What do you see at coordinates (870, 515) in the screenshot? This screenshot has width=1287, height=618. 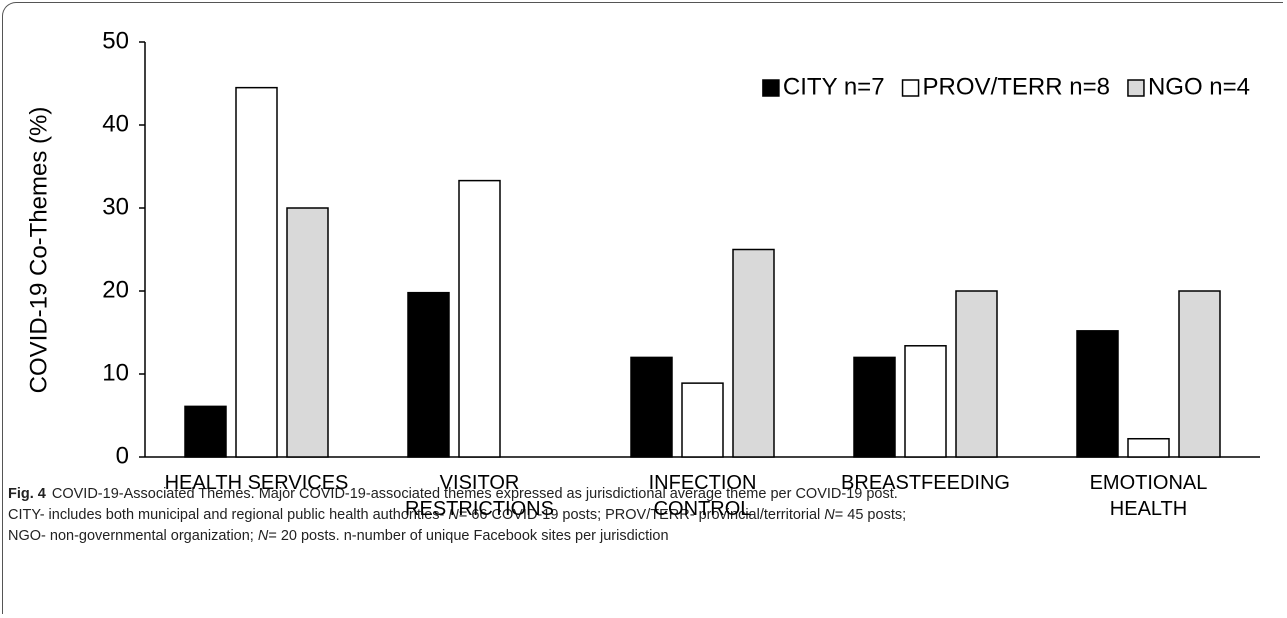 I see `caption-text: = 45 posts;` at bounding box center [870, 515].